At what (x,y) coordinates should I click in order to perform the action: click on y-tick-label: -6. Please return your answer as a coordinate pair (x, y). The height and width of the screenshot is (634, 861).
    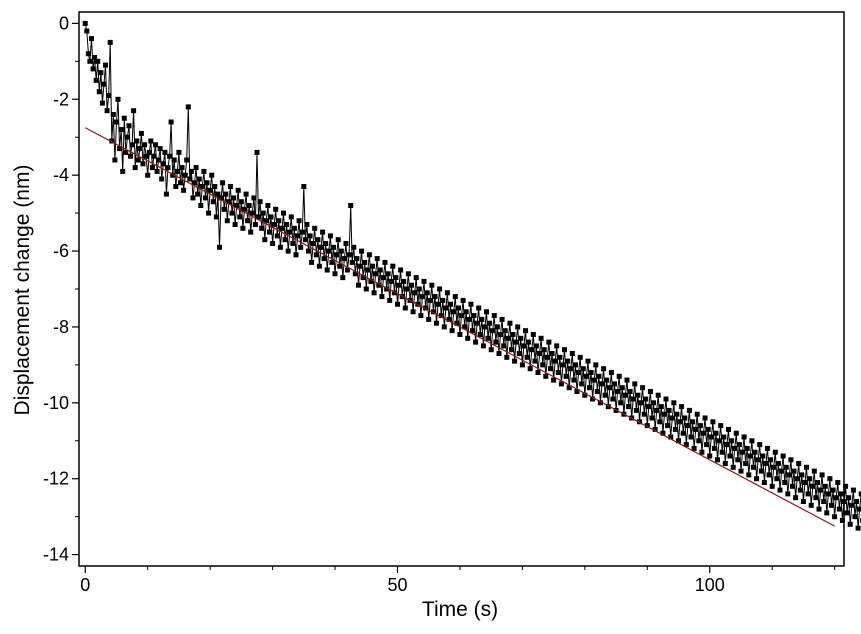
    Looking at the image, I should click on (61, 251).